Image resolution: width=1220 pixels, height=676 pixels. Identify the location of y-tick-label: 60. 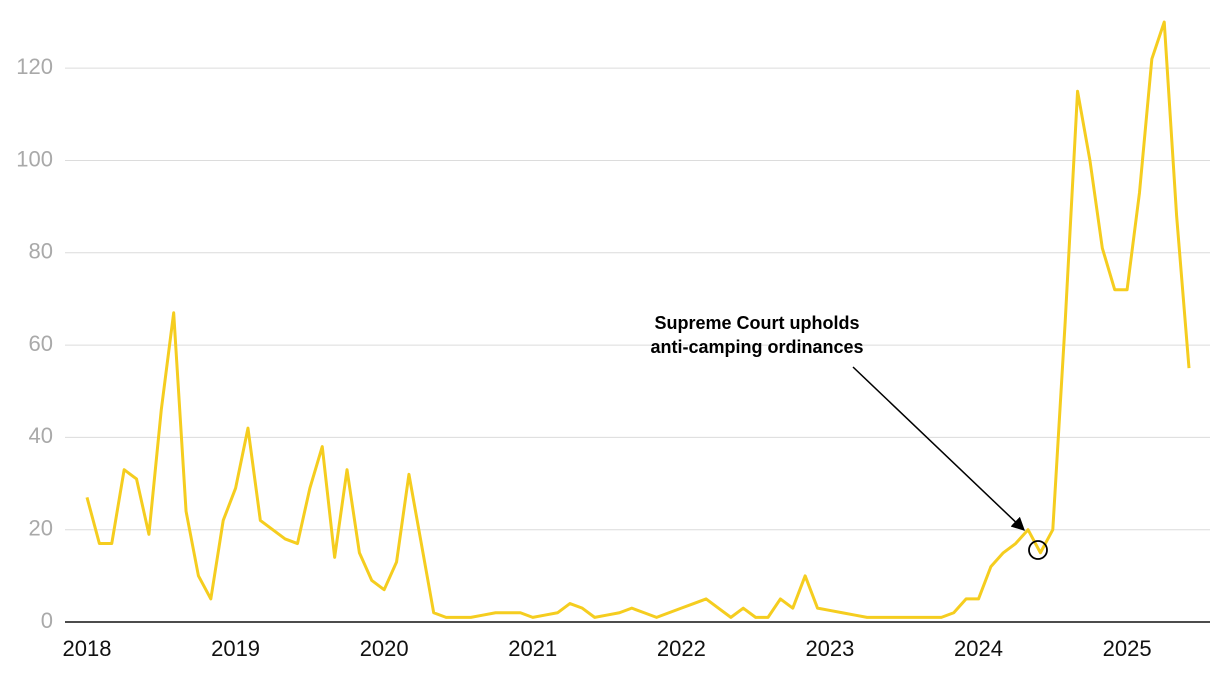
(41, 343).